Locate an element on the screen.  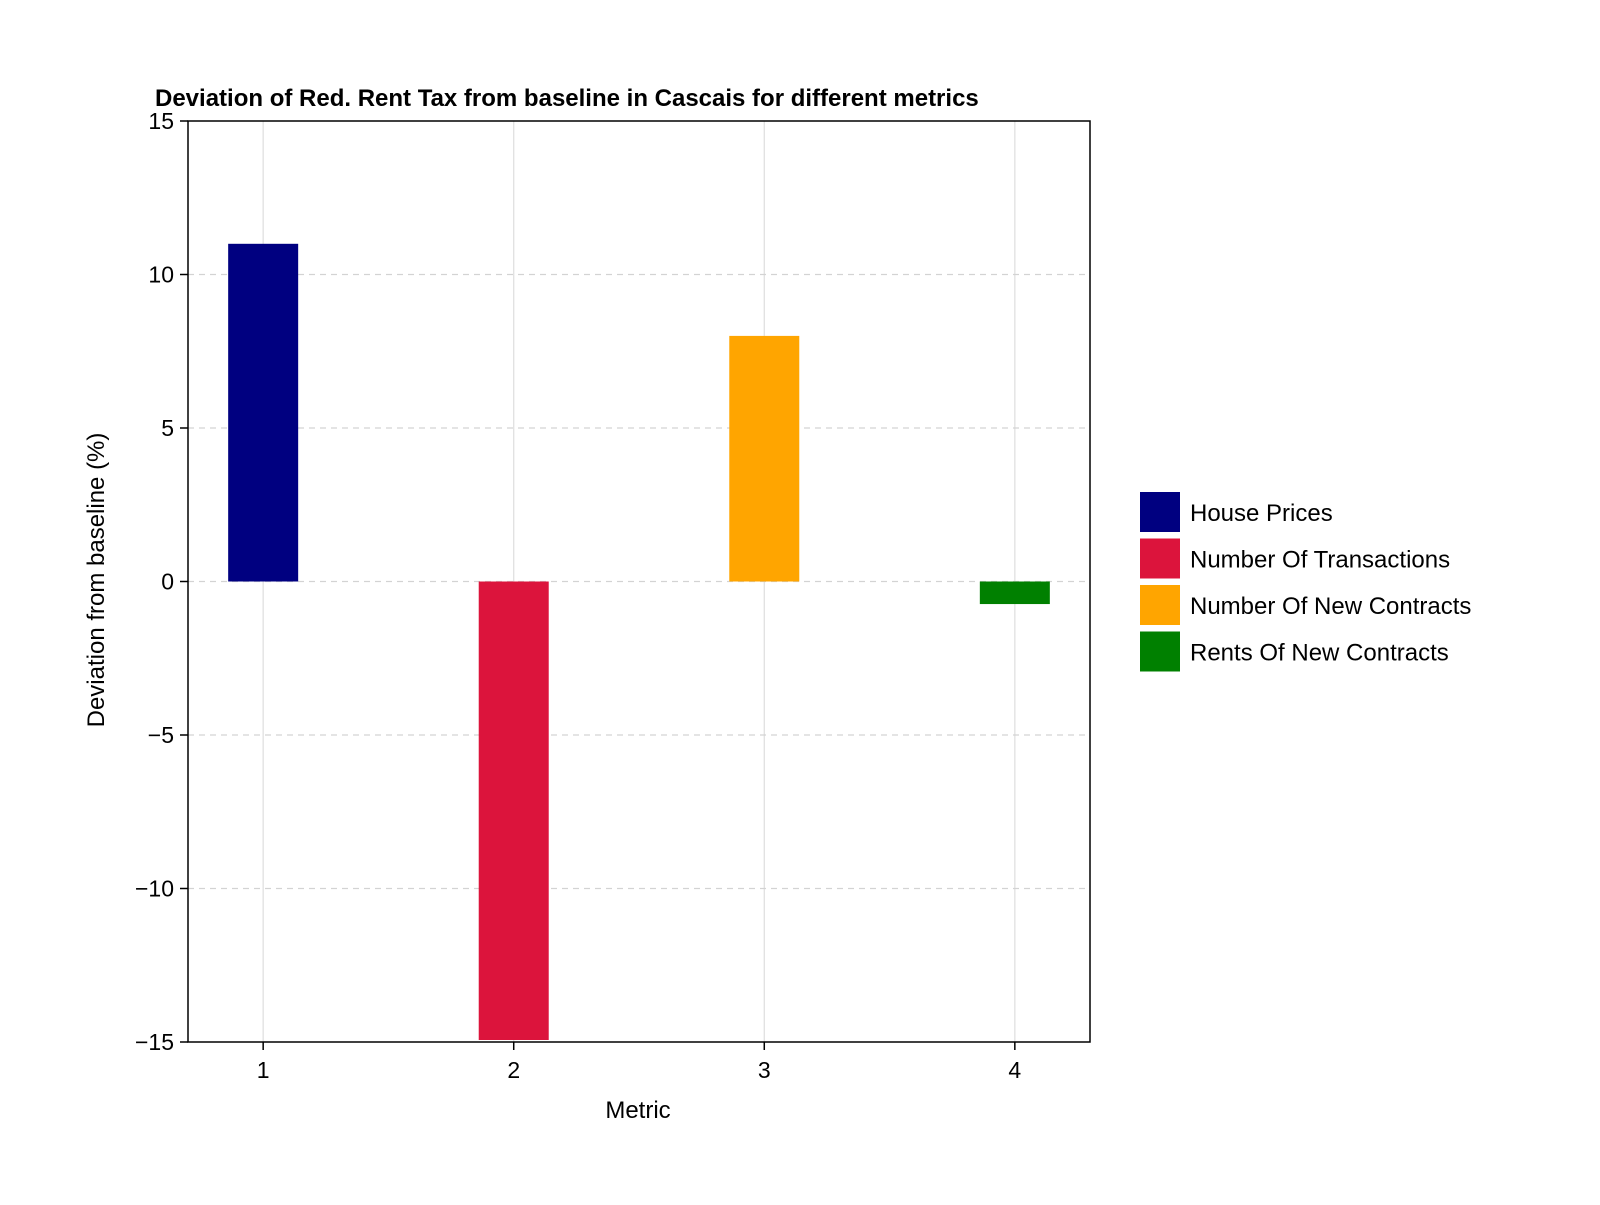
y-axis-label: Deviation from baseline (%) is located at coordinates (96, 580).